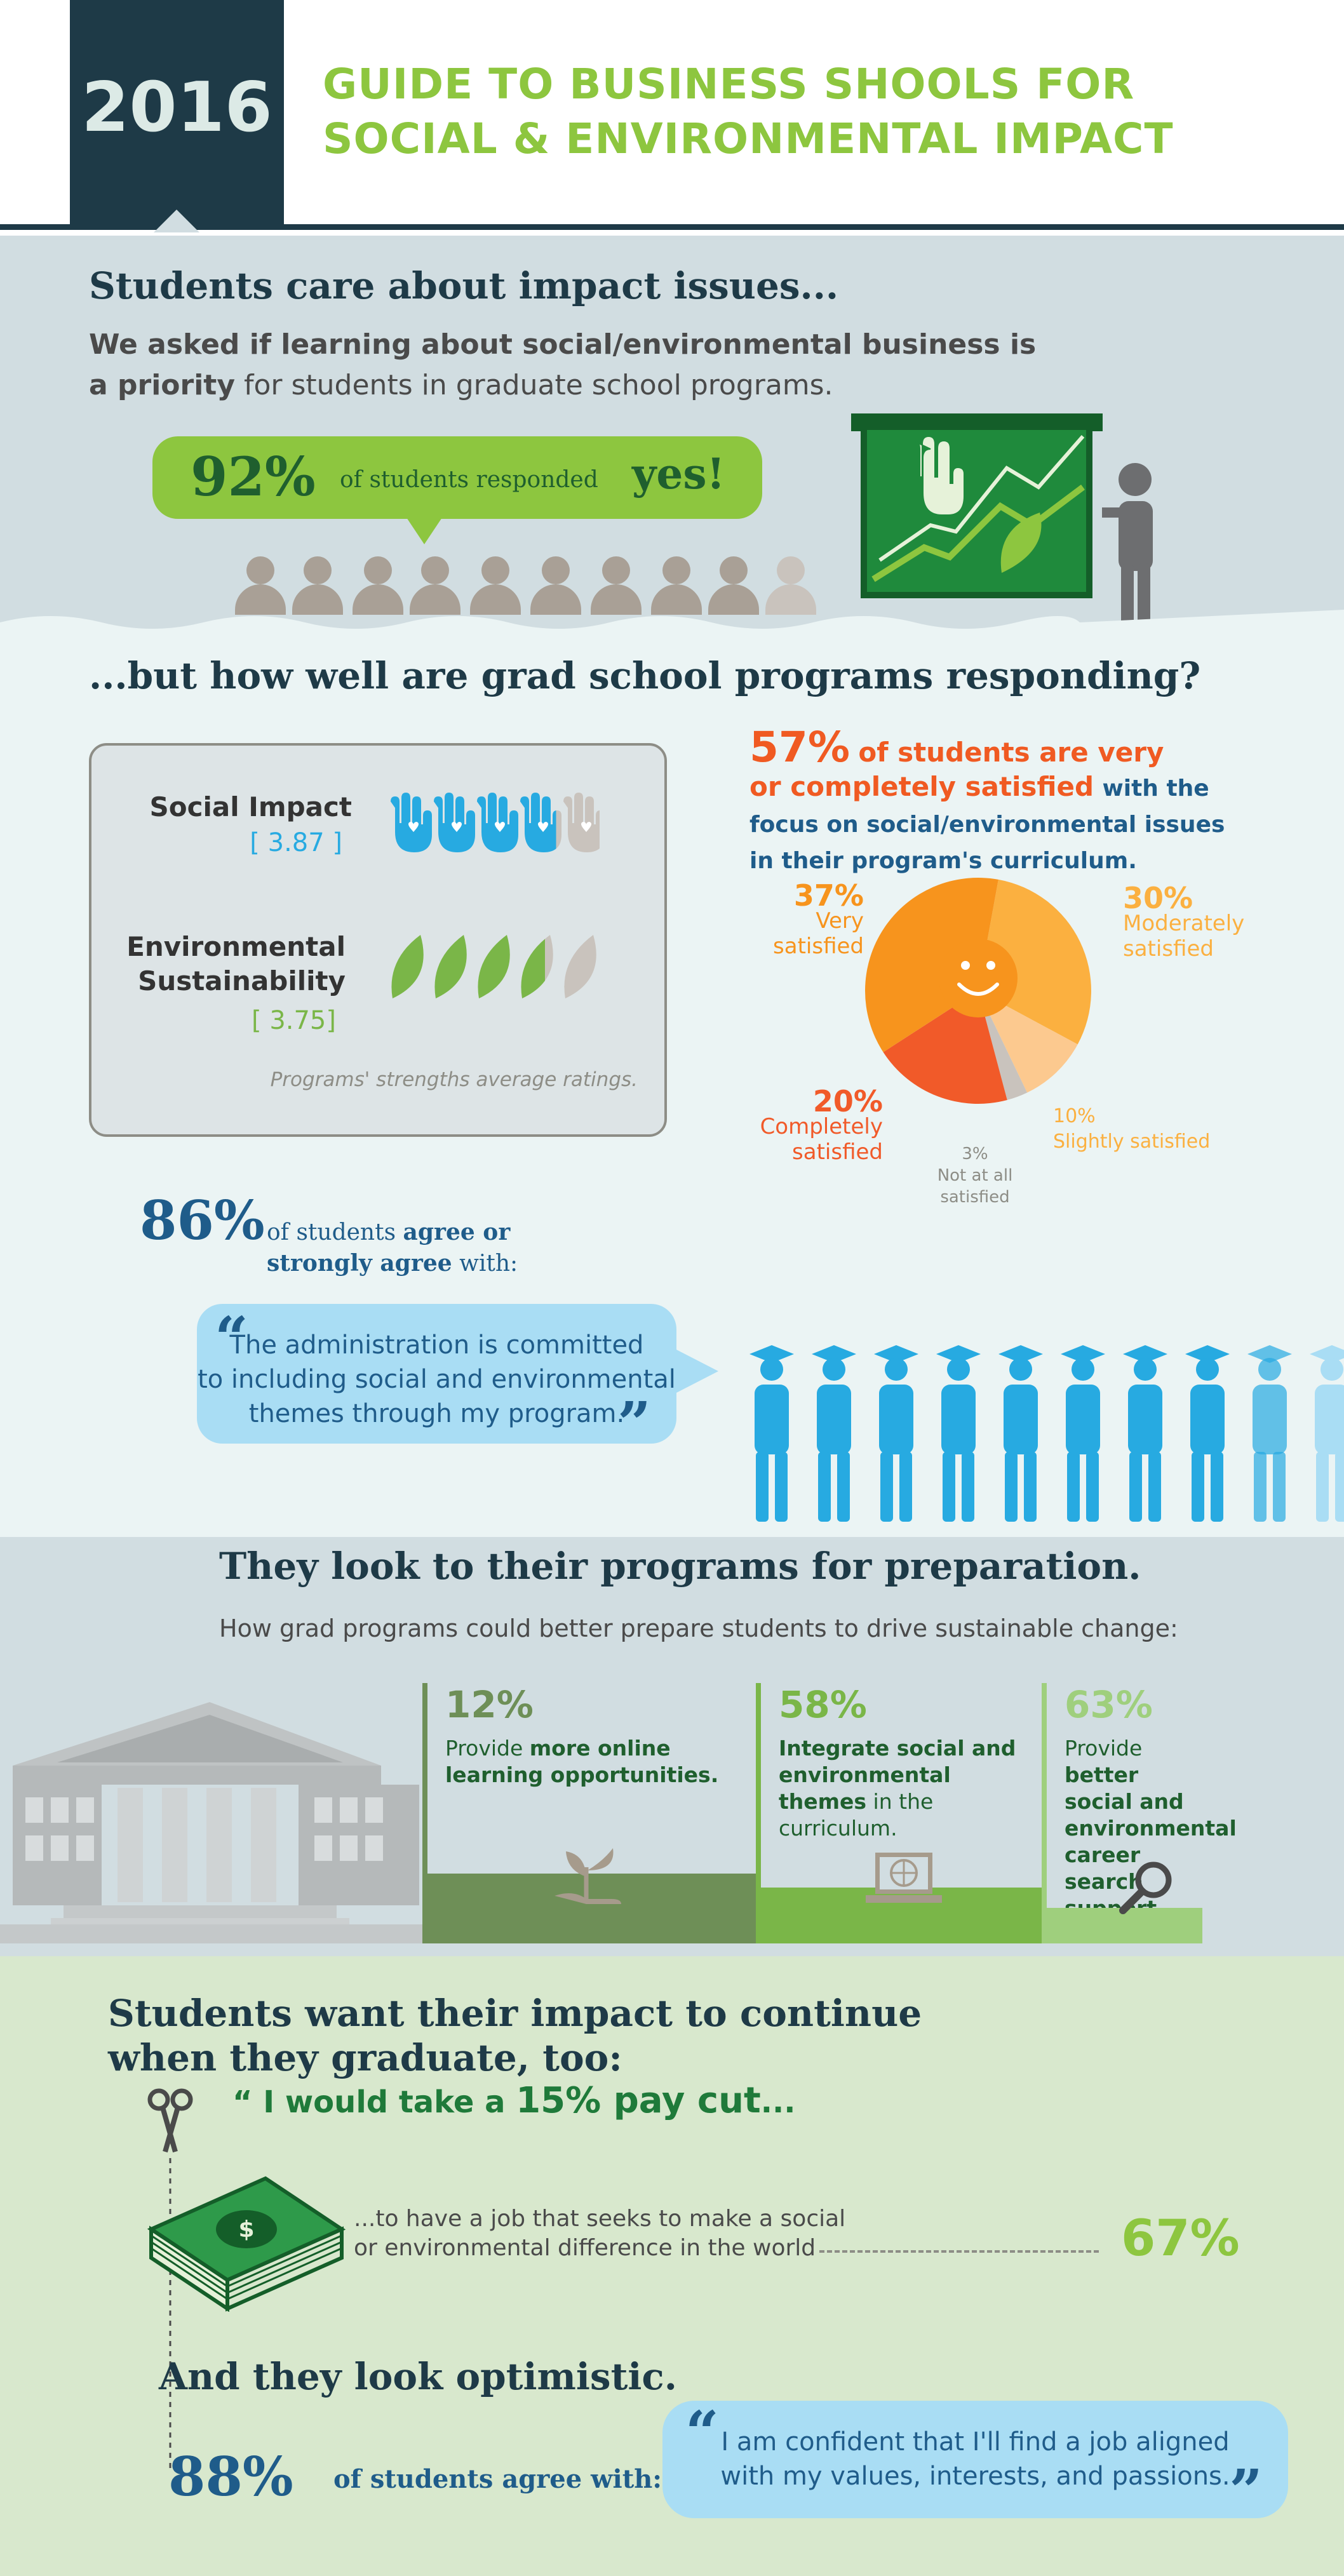 The height and width of the screenshot is (2576, 1344). What do you see at coordinates (436, 1413) in the screenshot?
I see `quote1-line3: themes through my program.` at bounding box center [436, 1413].